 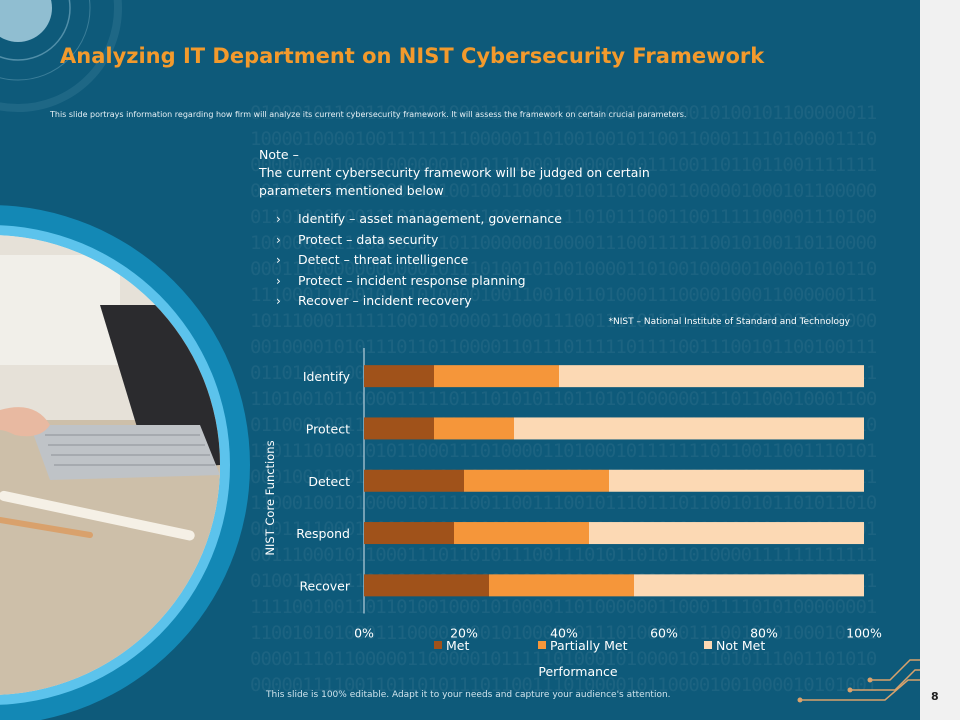 What do you see at coordinates (464, 633) in the screenshot?
I see `x-tick-label: 20%` at bounding box center [464, 633].